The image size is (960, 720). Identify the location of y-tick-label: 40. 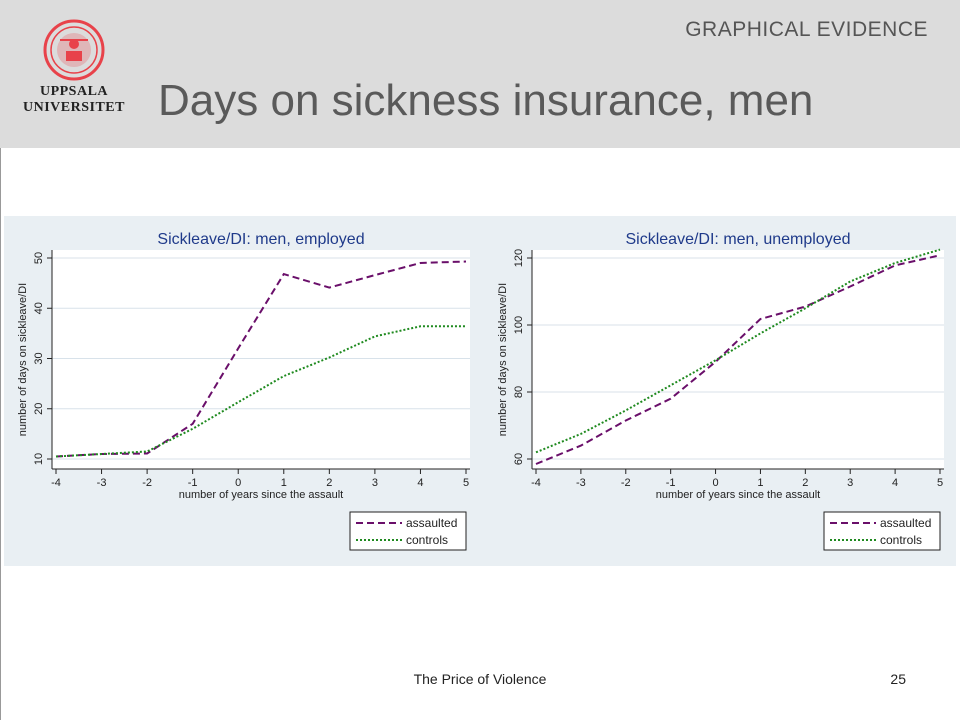
(39, 308).